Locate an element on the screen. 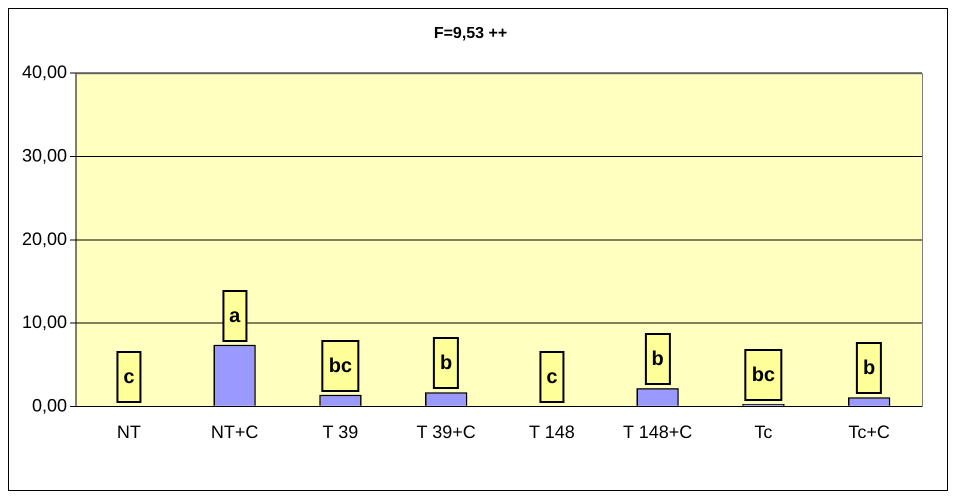 This screenshot has width=958, height=501. x-tick-label: T 39 is located at coordinates (340, 432).